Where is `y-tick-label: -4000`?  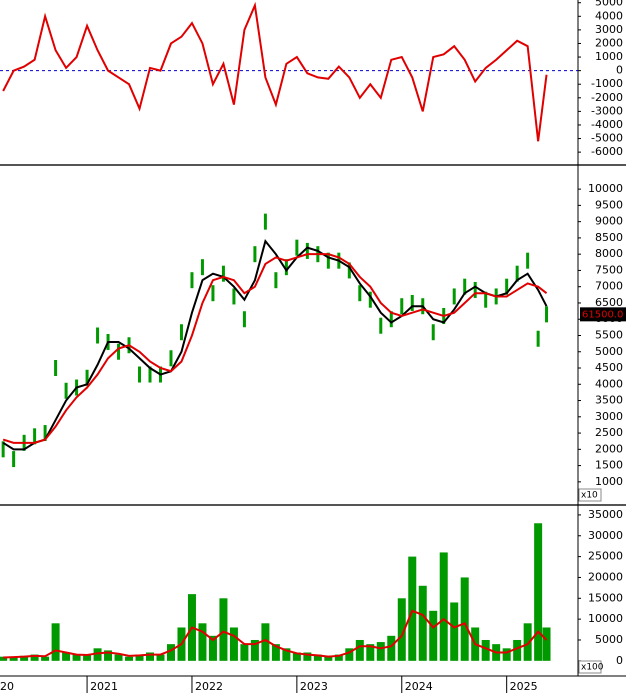 y-tick-label: -4000 is located at coordinates (607, 124).